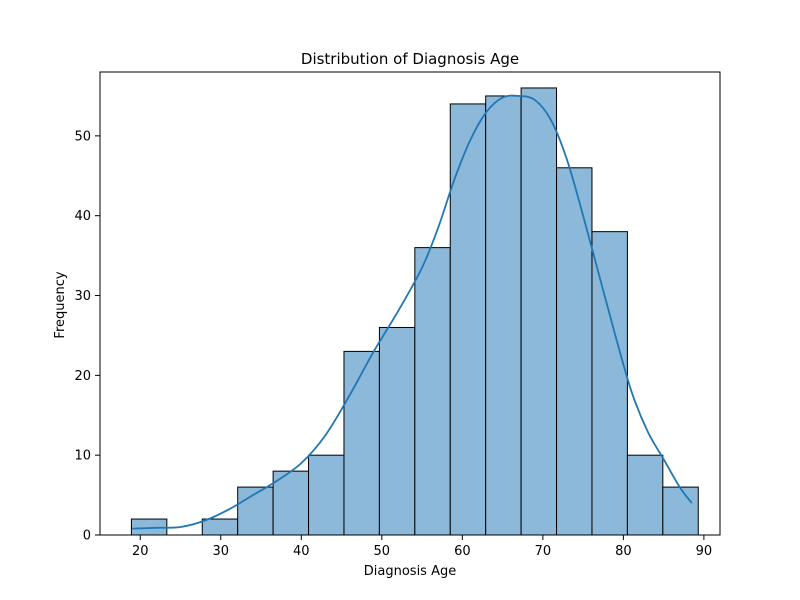  I want to click on y-tick-label: 20, so click(82, 376).